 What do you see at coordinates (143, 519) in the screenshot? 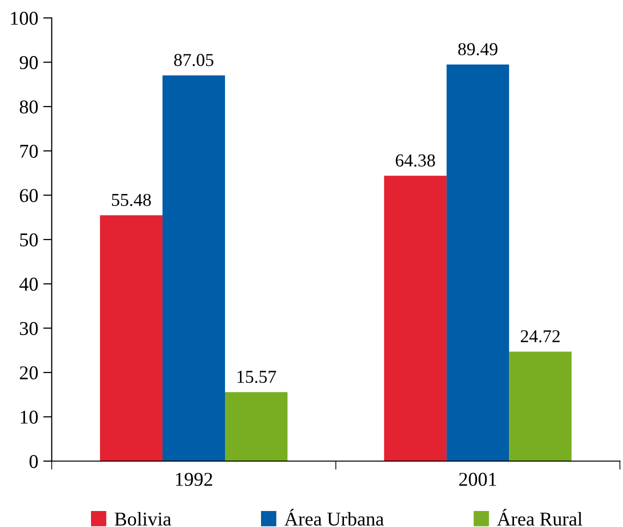
I see `legend-label: Bolivia` at bounding box center [143, 519].